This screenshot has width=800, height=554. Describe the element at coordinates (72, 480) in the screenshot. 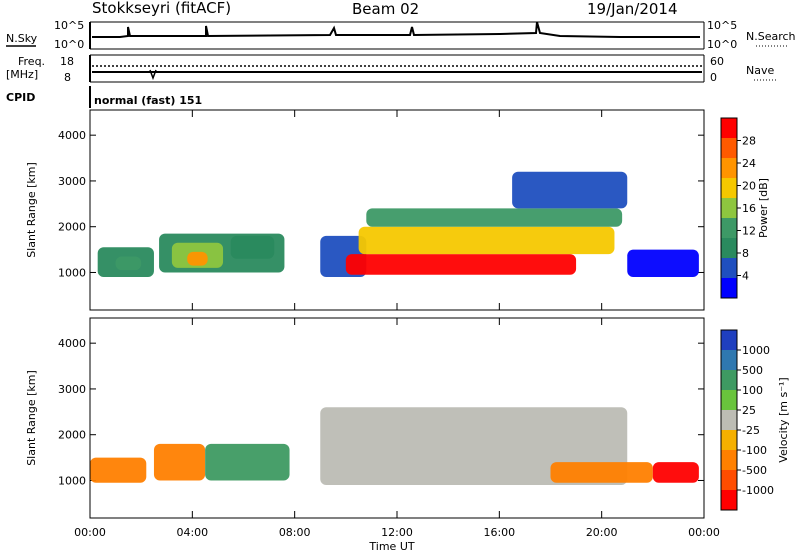

I see `velocity-ytick-label: 1000` at that location.